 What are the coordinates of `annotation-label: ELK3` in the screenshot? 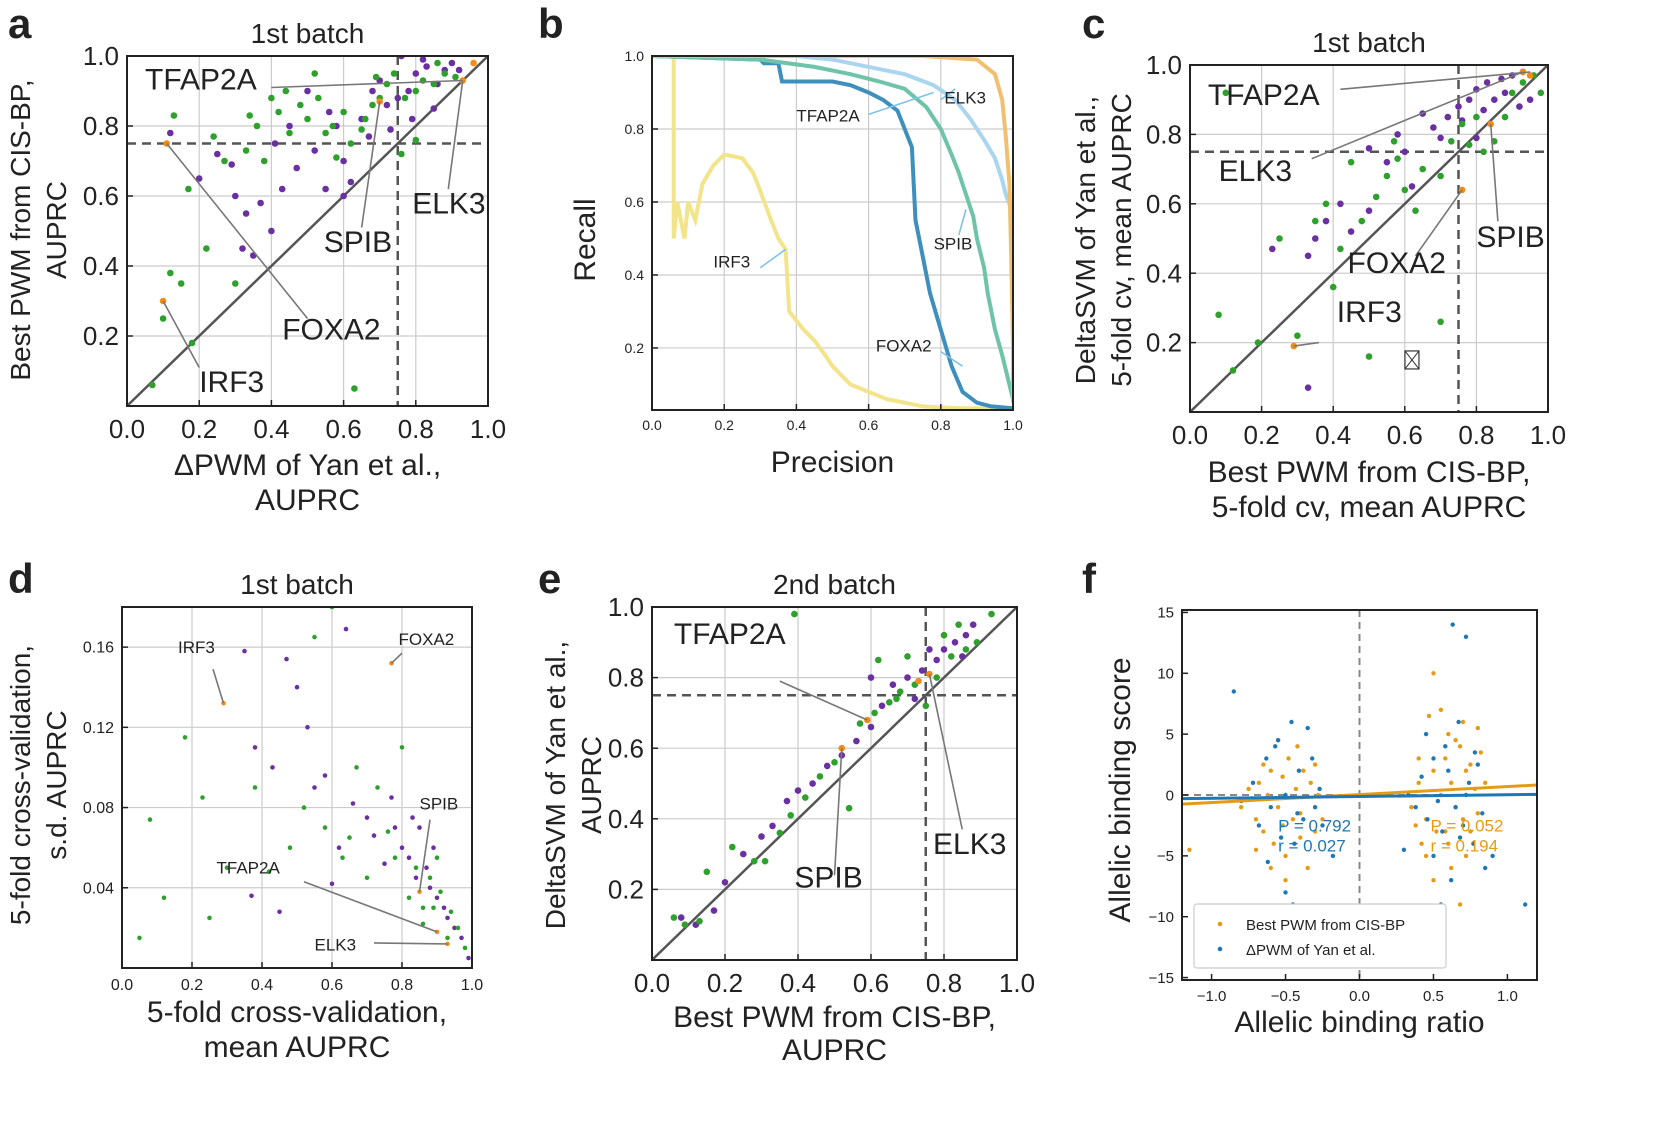 It's located at (969, 844).